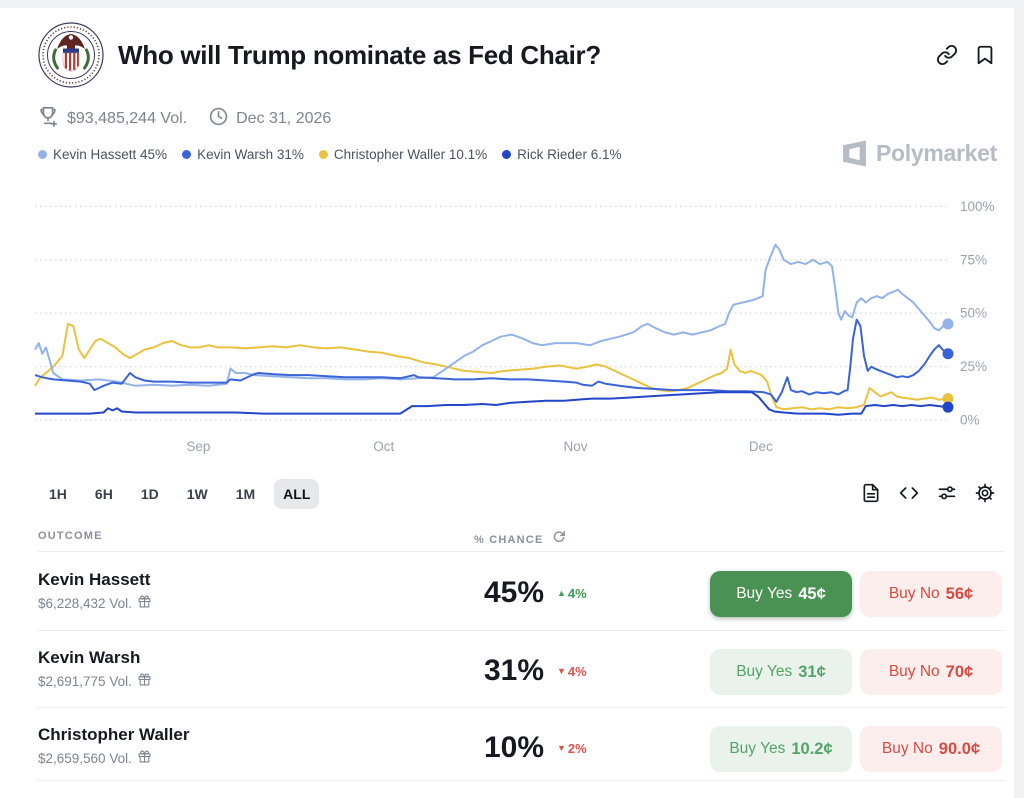  I want to click on range-button: 1D, so click(150, 494).